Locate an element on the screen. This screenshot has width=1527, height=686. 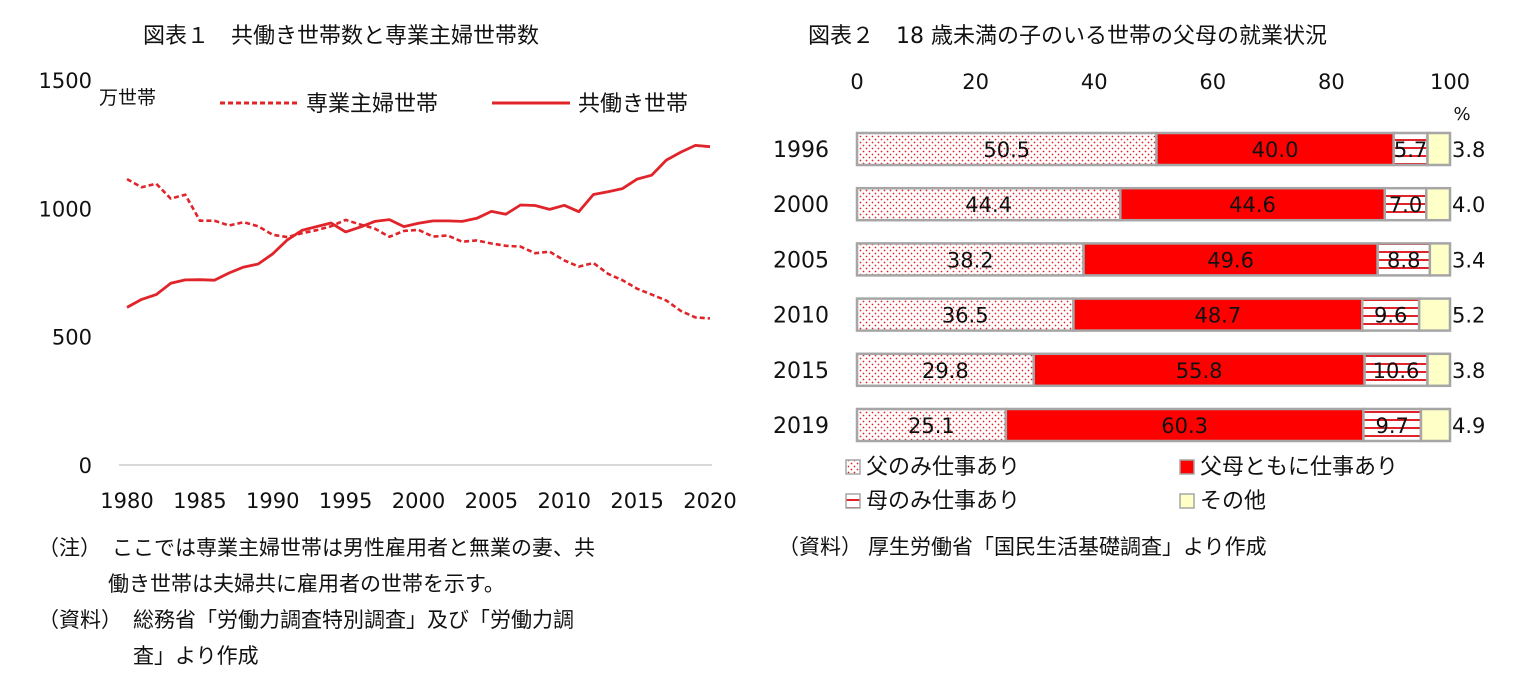
chart1-note-label: （資料） is located at coordinates (80, 620).